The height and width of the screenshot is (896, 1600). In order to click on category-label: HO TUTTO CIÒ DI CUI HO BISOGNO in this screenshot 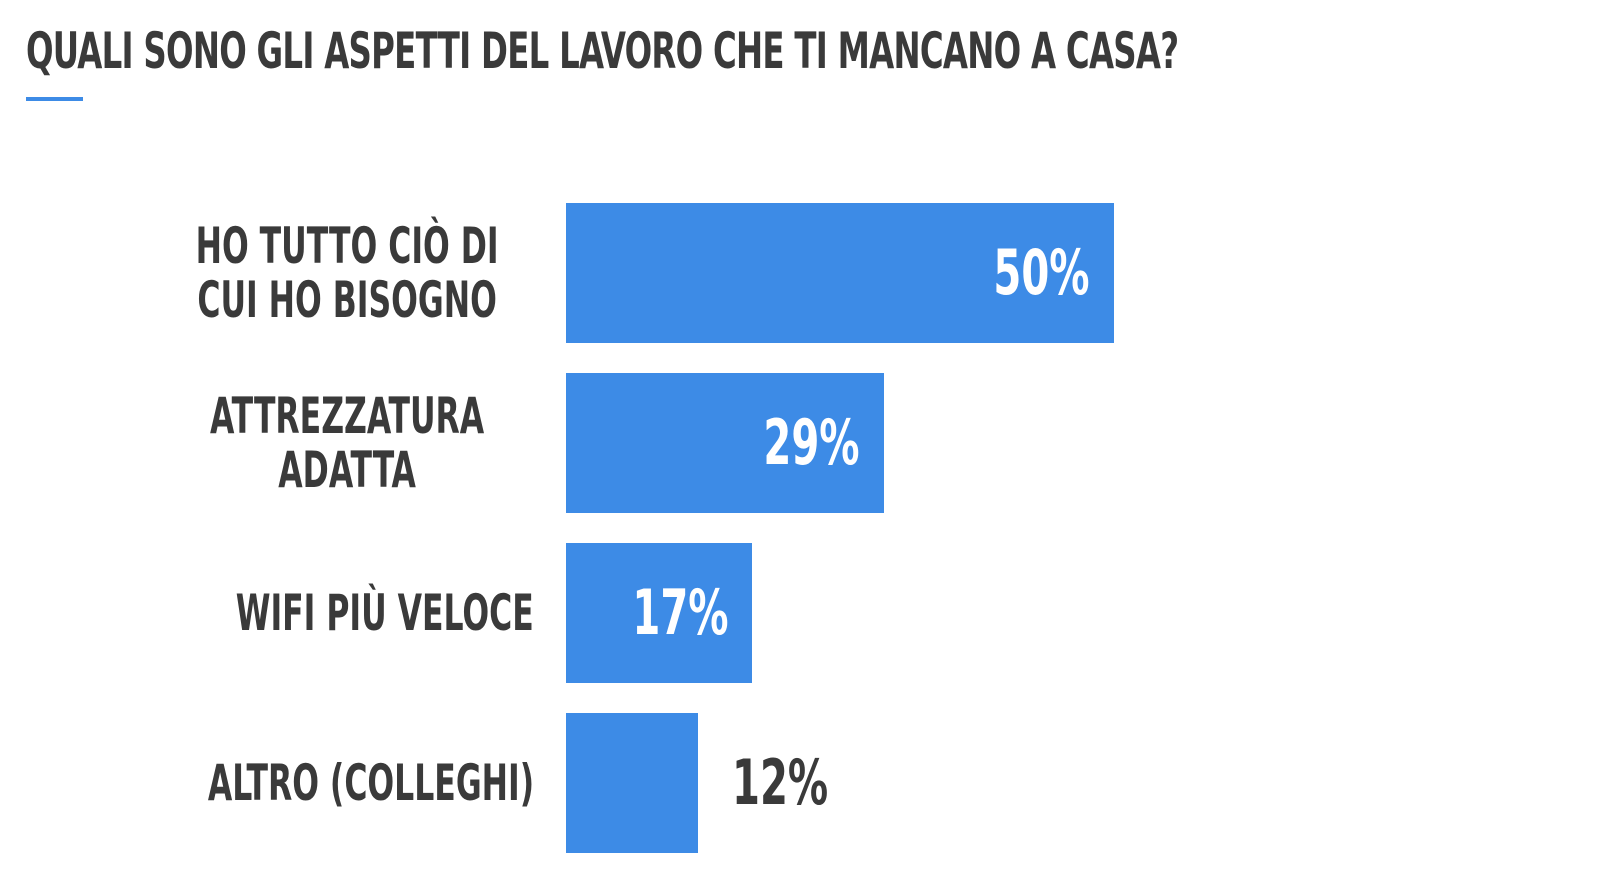, I will do `click(347, 273)`.